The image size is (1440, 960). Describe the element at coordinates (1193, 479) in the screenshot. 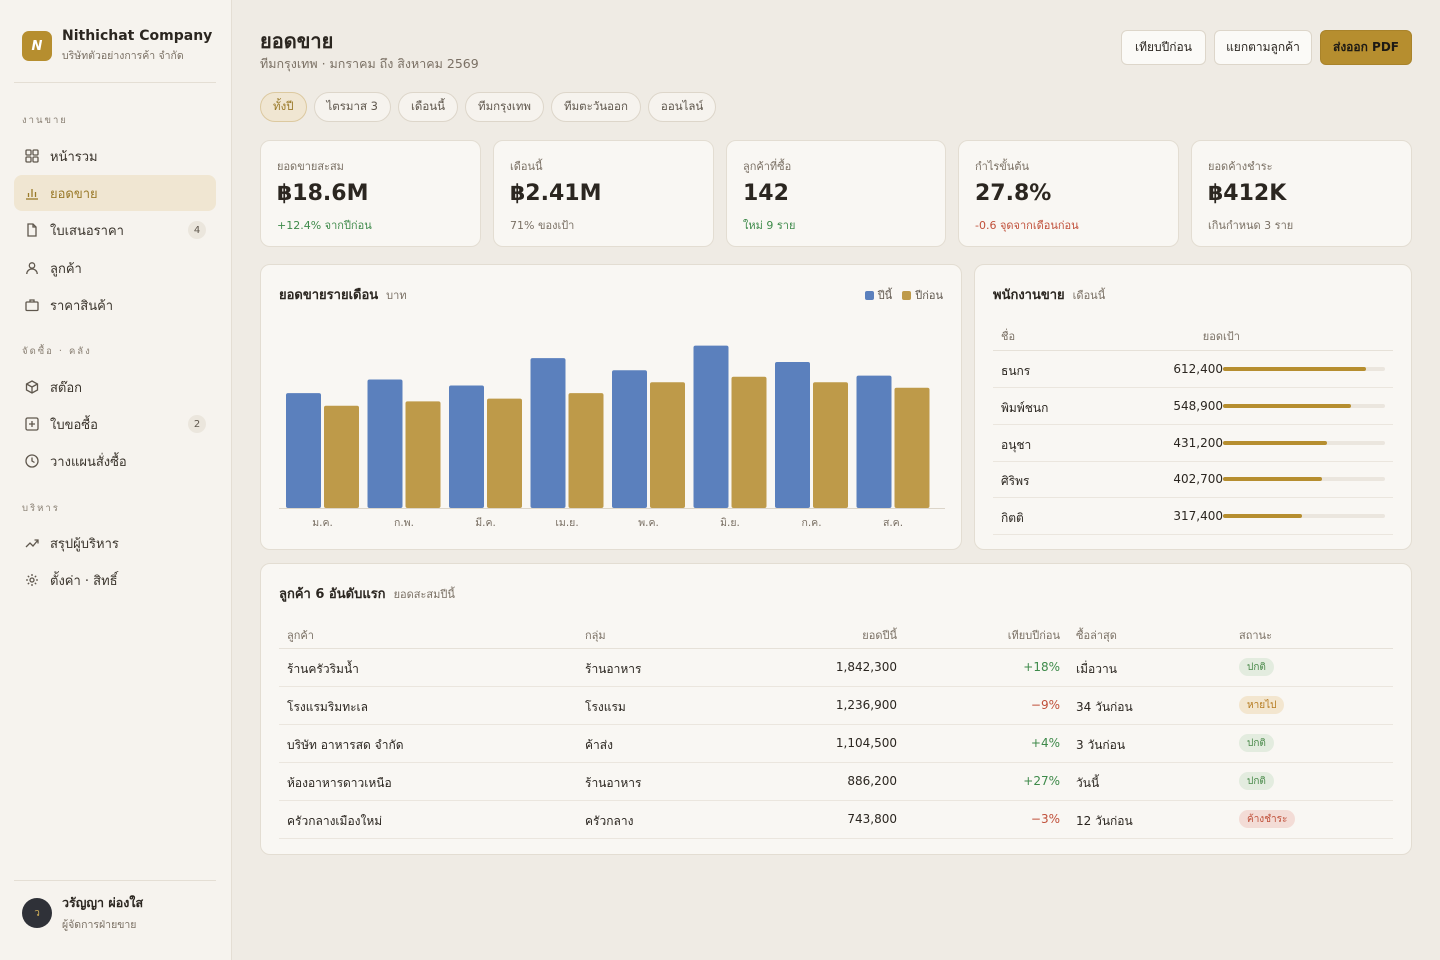

I see `table-row: ศิริพร 402,700` at that location.